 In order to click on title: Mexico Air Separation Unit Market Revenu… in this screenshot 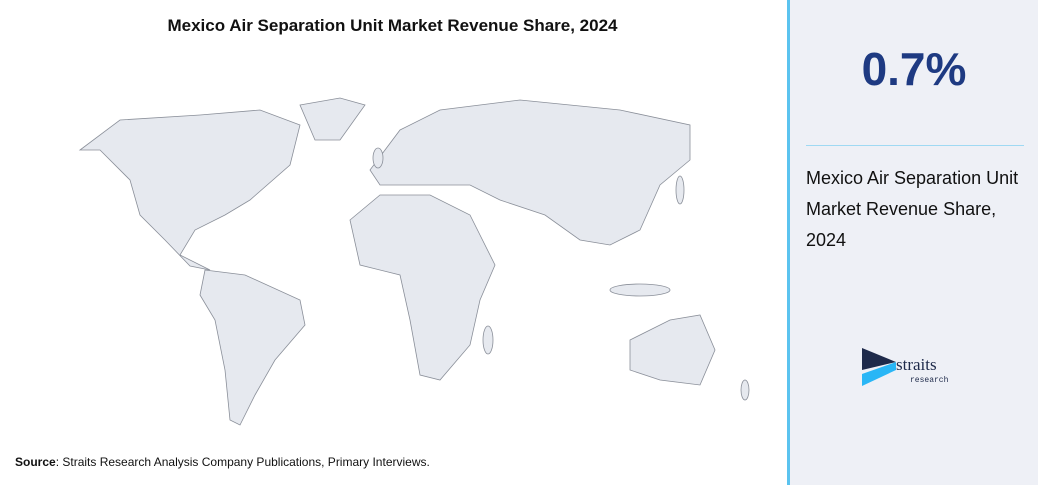, I will do `click(392, 25)`.